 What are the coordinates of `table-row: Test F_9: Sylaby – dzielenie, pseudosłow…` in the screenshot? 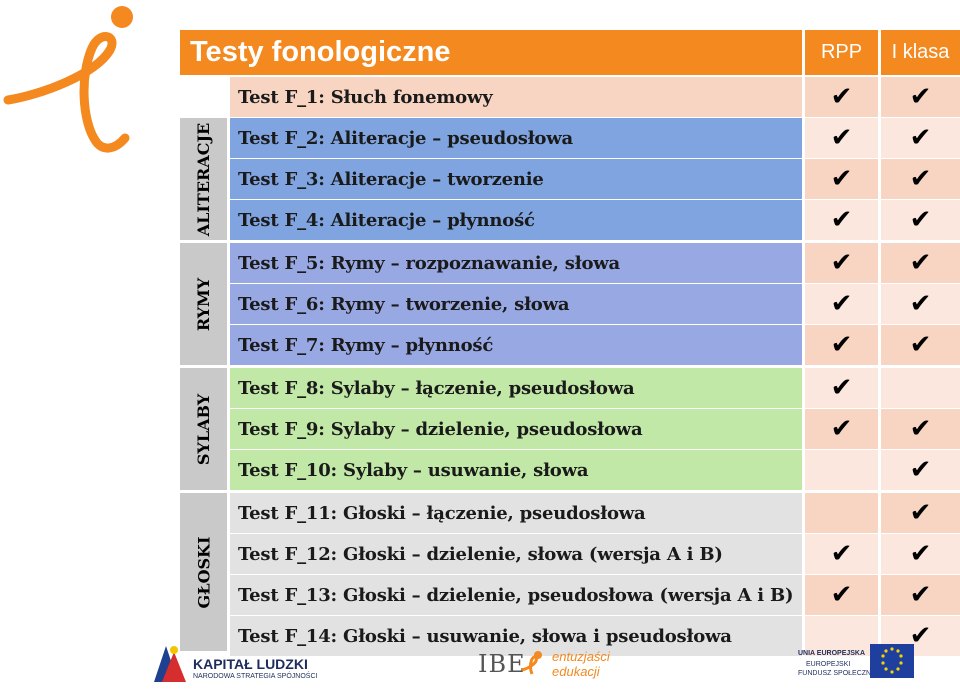 It's located at (570, 429).